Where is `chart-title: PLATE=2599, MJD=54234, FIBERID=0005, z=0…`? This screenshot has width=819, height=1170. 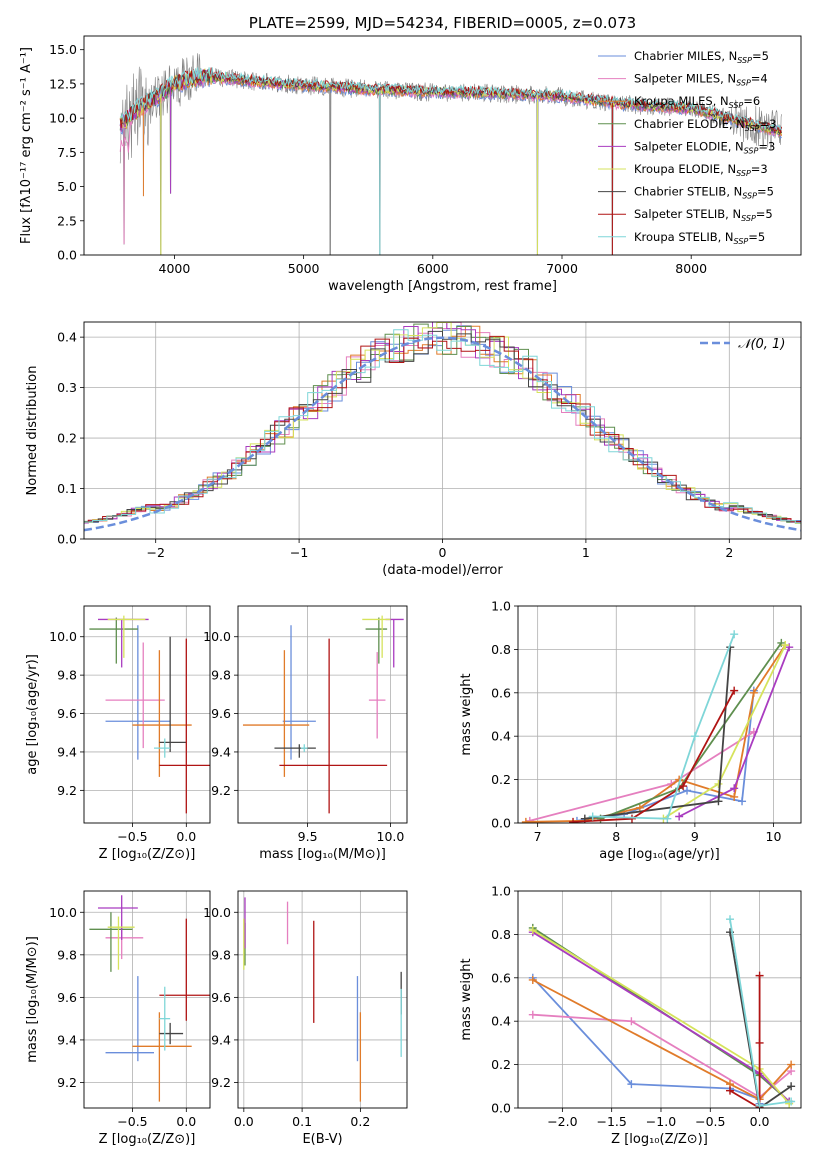 chart-title: PLATE=2599, MJD=54234, FIBERID=0005, z=0… is located at coordinates (442, 23).